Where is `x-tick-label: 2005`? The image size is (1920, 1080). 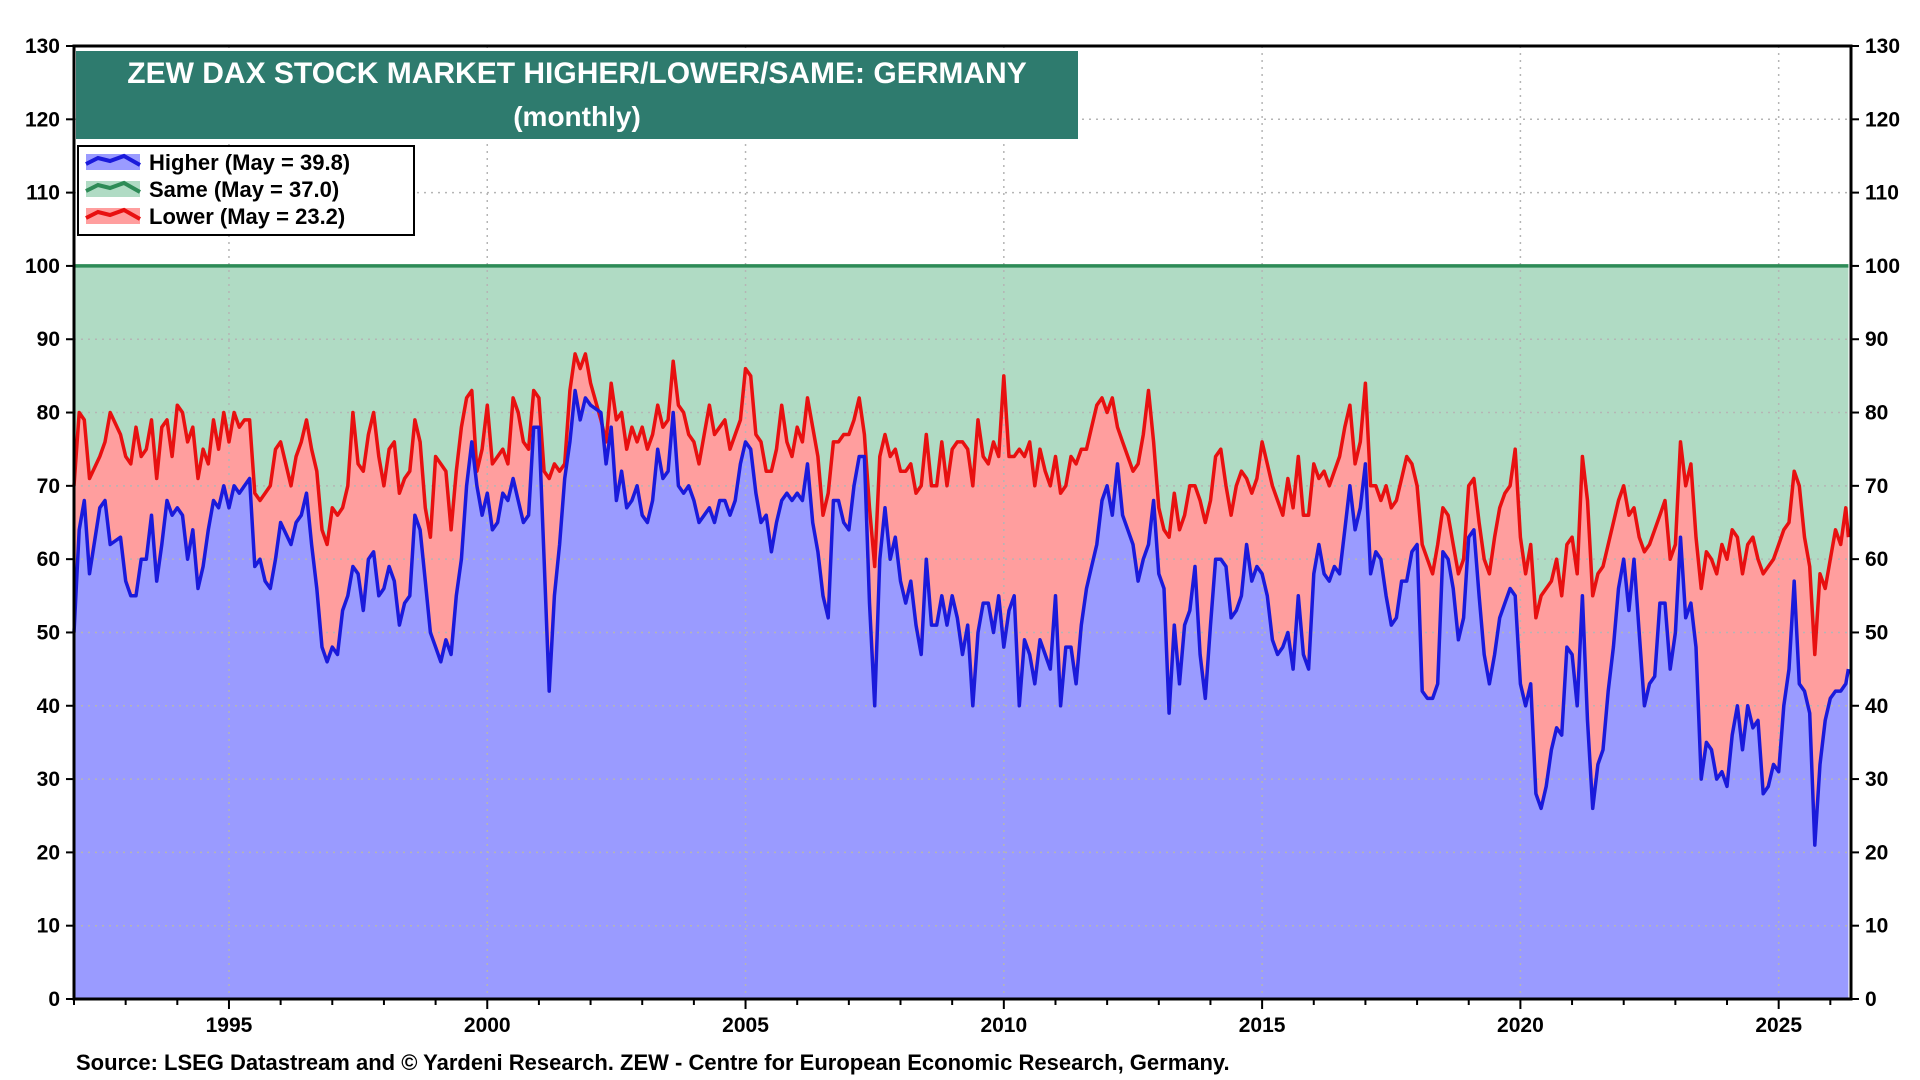 x-tick-label: 2005 is located at coordinates (745, 1025).